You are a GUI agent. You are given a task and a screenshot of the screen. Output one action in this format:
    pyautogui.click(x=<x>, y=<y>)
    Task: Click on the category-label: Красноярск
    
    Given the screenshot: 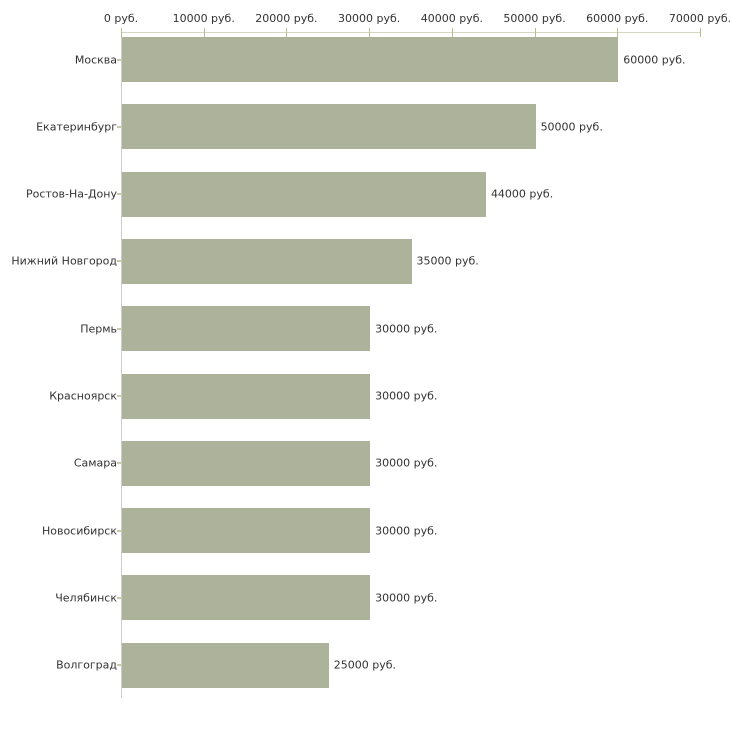 What is the action you would take?
    pyautogui.click(x=83, y=396)
    